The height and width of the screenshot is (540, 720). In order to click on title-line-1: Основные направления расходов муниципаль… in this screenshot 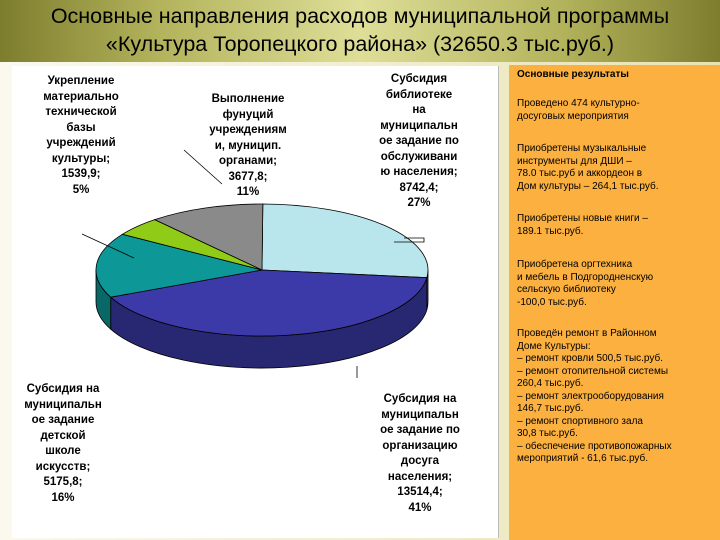, I will do `click(360, 16)`.